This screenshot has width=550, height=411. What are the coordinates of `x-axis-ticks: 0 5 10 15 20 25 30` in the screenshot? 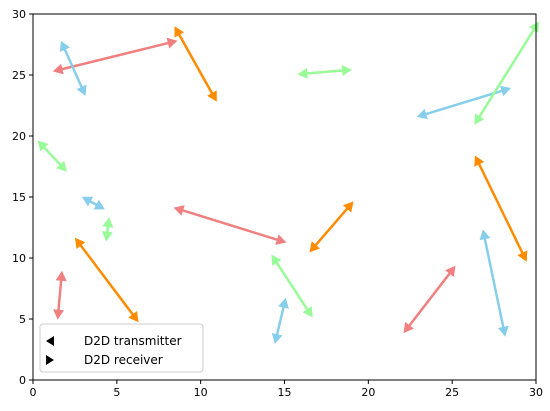 It's located at (286, 389).